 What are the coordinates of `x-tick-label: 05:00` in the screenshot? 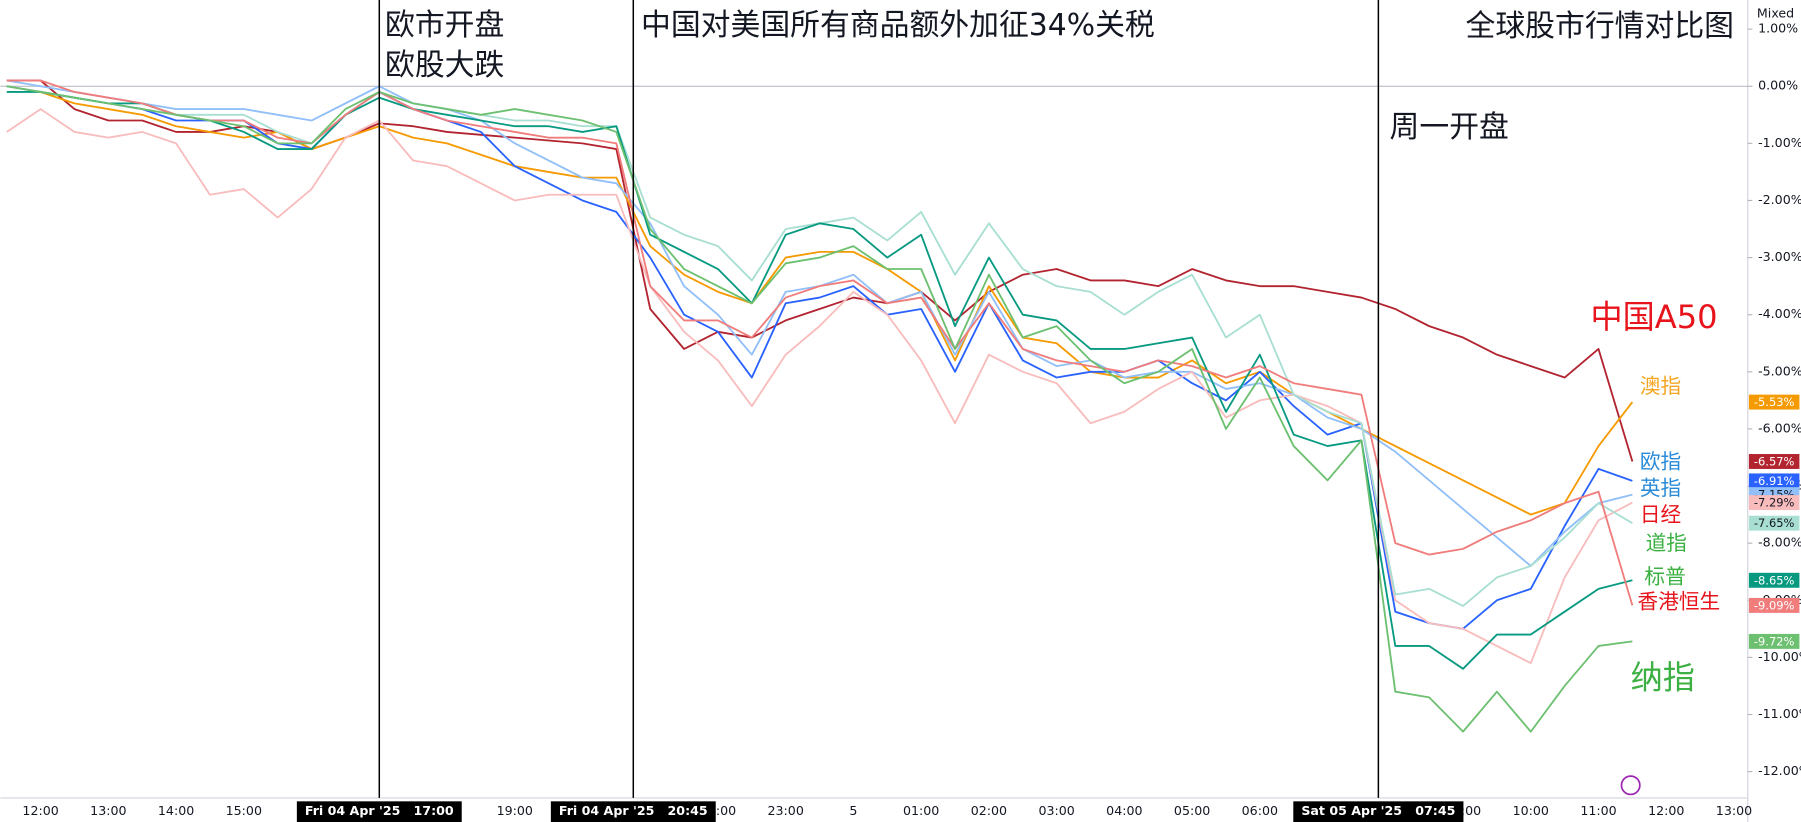 It's located at (1192, 810).